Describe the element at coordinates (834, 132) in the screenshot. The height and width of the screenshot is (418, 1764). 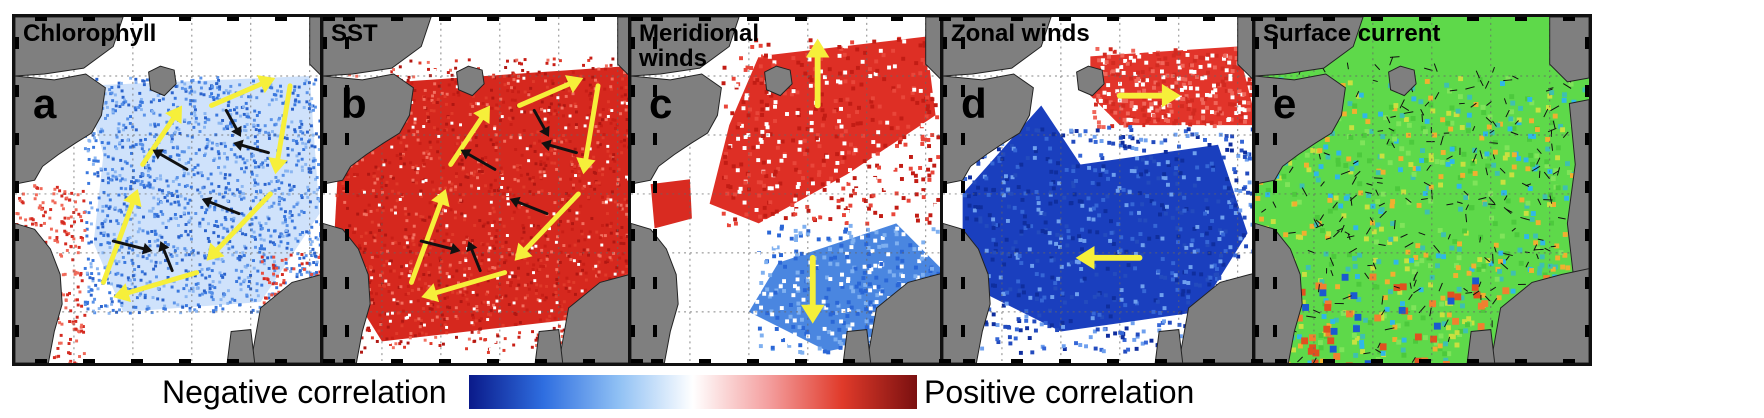
I see `speckle-field` at that location.